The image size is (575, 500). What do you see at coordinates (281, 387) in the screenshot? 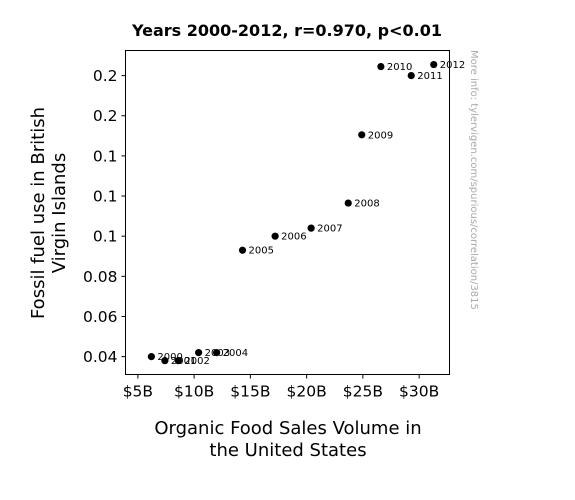
I see `x-axis-ticks: $5B $10B $15B $20B $25B $30B` at bounding box center [281, 387].